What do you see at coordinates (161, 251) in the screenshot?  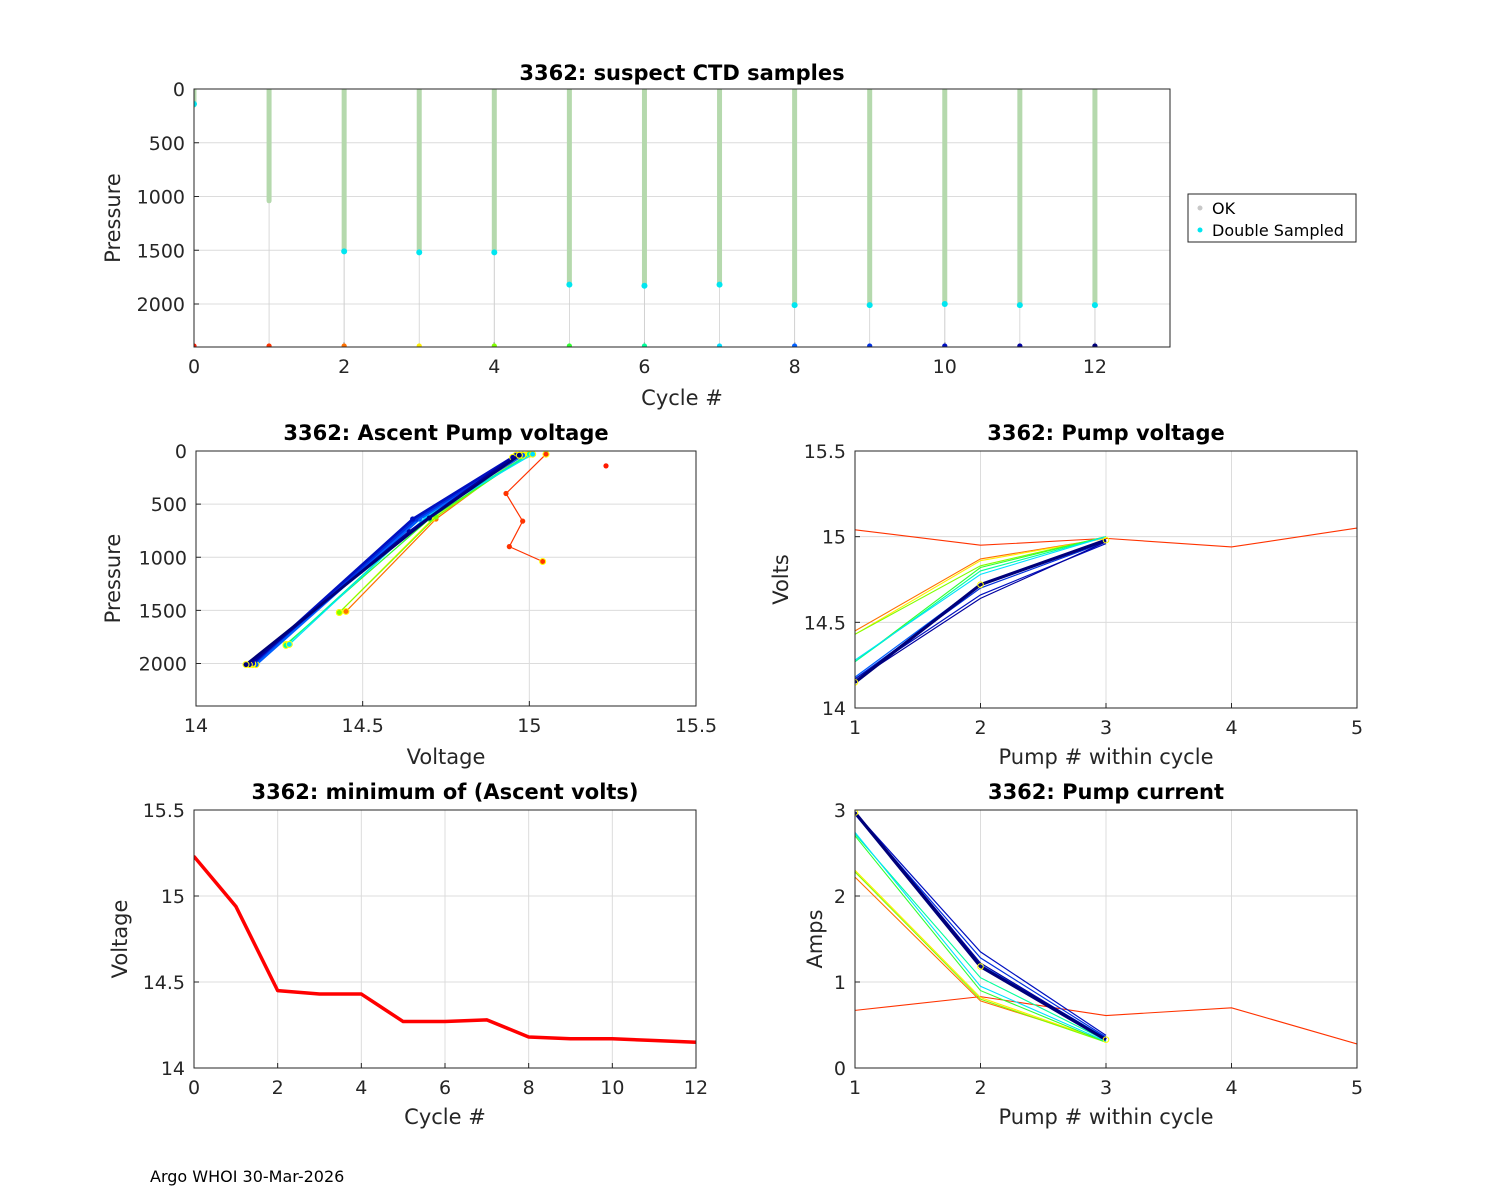 I see `y-tick-label: 1500` at bounding box center [161, 251].